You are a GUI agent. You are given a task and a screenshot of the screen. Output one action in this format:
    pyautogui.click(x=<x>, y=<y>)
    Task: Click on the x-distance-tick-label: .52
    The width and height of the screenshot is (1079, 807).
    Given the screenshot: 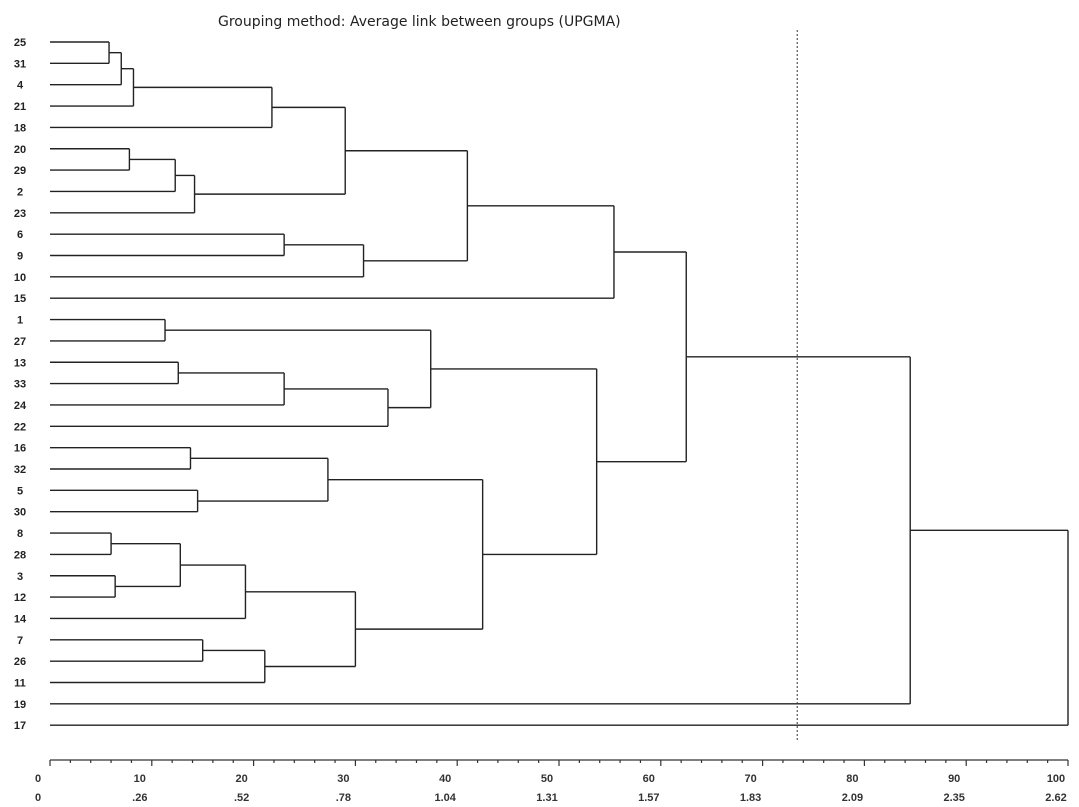 What is the action you would take?
    pyautogui.click(x=241, y=797)
    